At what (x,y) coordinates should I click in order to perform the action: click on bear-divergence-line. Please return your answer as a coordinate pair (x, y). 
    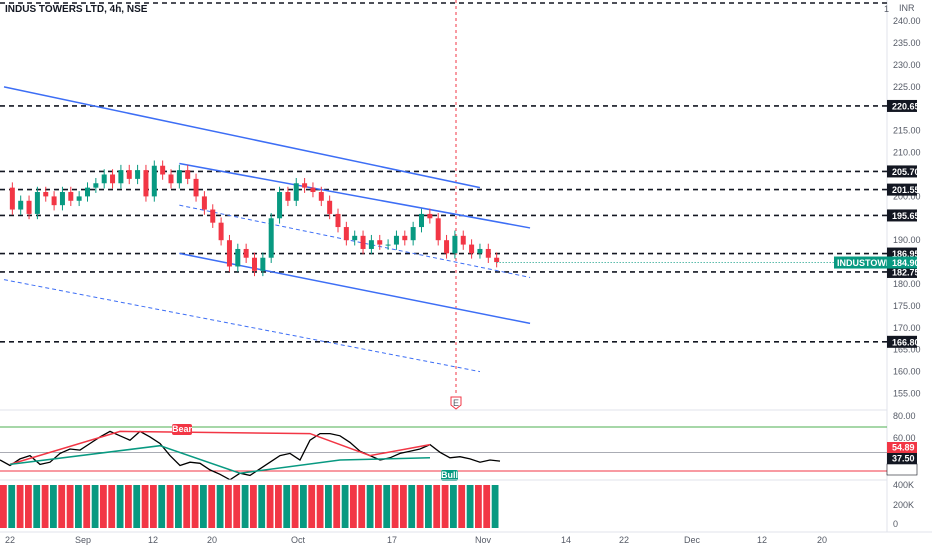
    Looking at the image, I should click on (220, 448).